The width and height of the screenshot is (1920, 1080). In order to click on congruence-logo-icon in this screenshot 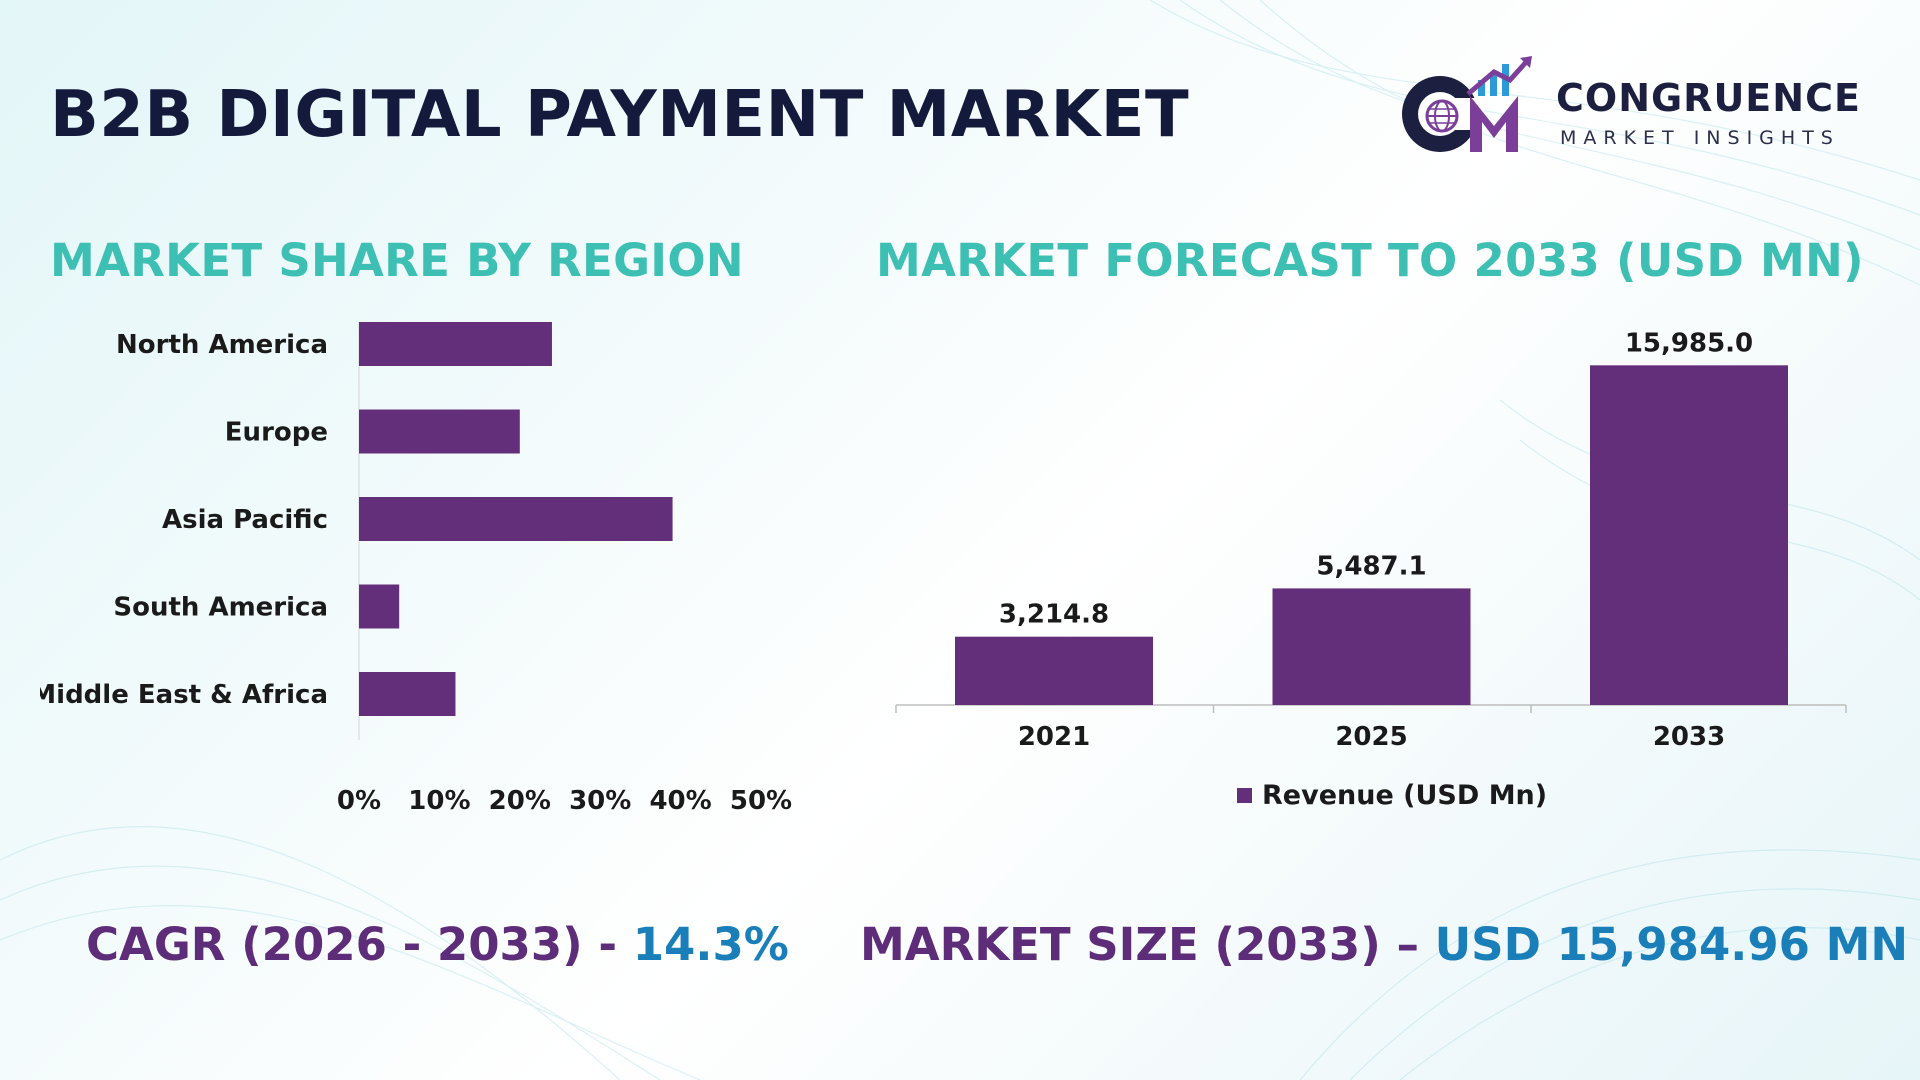, I will do `click(1467, 104)`.